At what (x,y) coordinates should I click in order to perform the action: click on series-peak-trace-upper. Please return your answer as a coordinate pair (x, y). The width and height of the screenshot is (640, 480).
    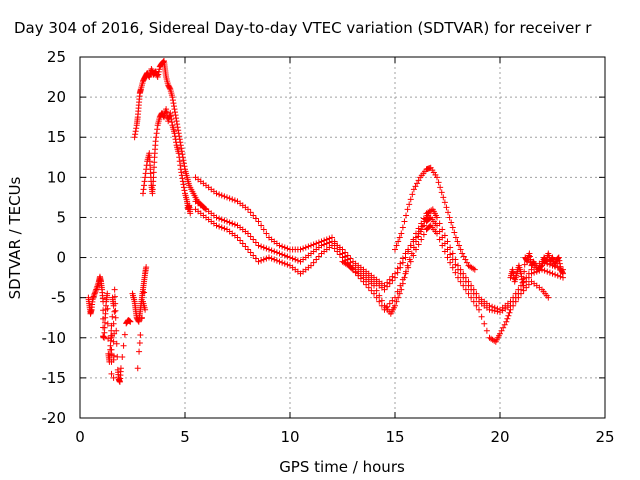
    Looking at the image, I should click on (170, 135).